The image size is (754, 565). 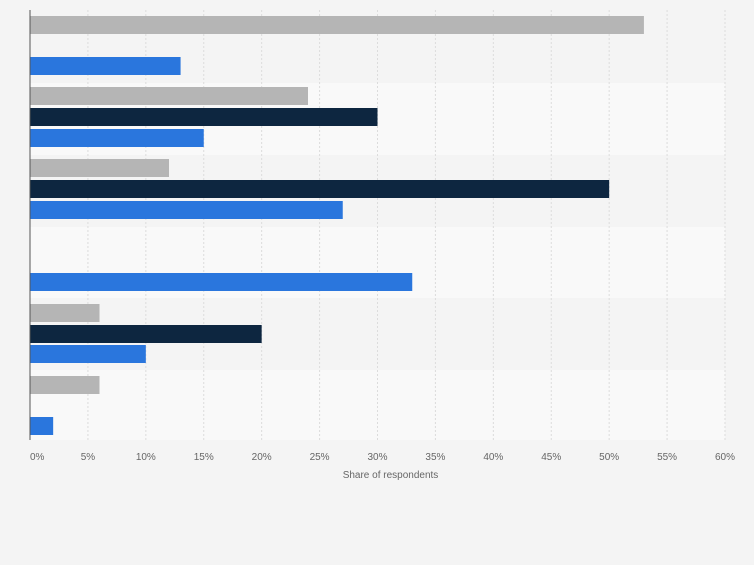 What do you see at coordinates (391, 475) in the screenshot?
I see `x-axis-title: Share of respondents` at bounding box center [391, 475].